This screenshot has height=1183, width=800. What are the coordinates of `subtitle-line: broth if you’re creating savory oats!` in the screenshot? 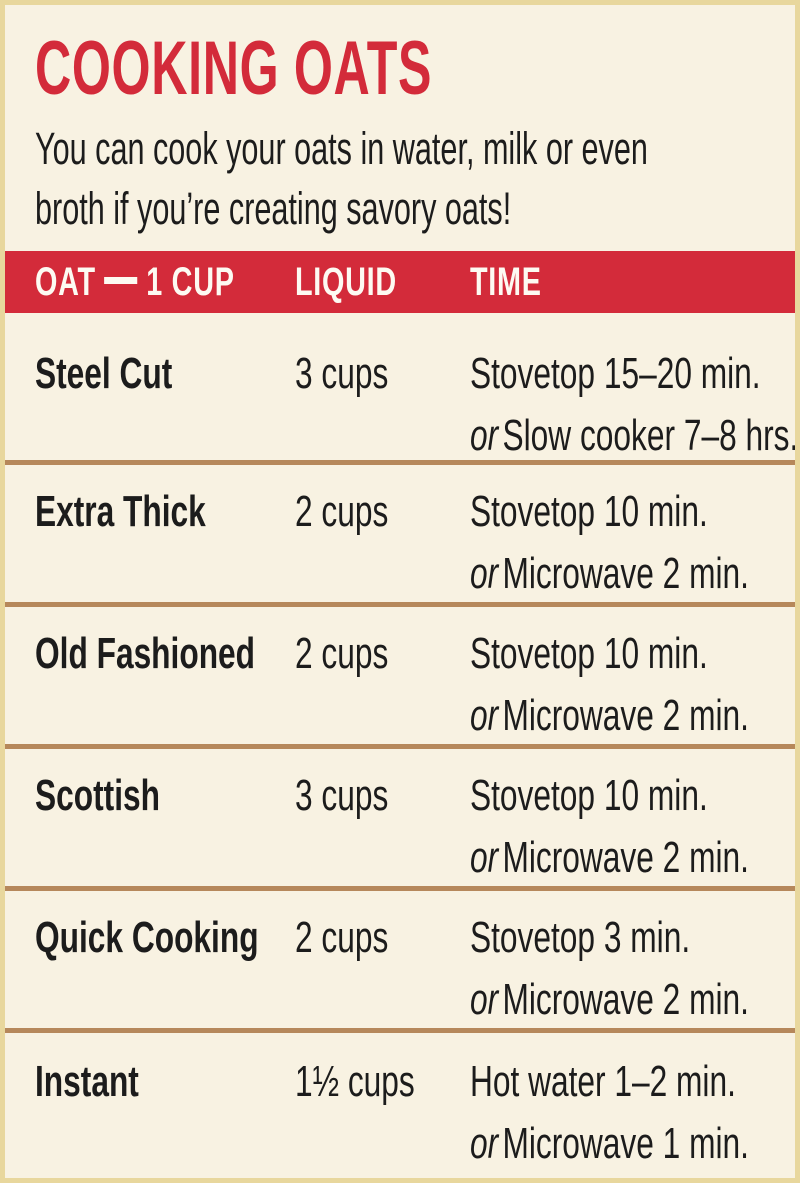 It's located at (273, 208).